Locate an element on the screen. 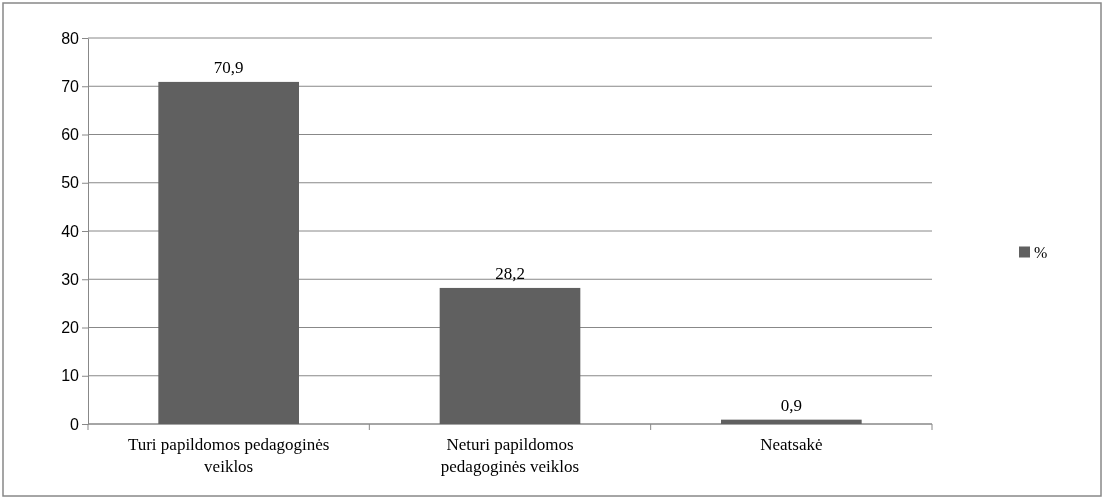 Image resolution: width=1104 pixels, height=499 pixels. data-label: 0,9 is located at coordinates (791, 405).